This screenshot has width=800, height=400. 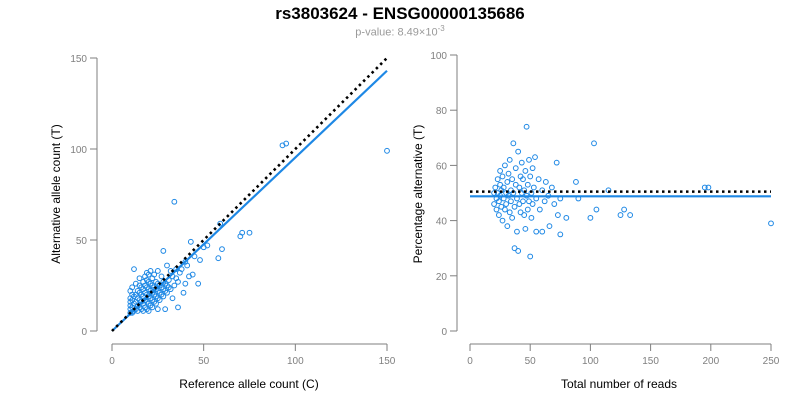 I want to click on x-axis-label: Reference allele count (C), so click(x=248, y=384).